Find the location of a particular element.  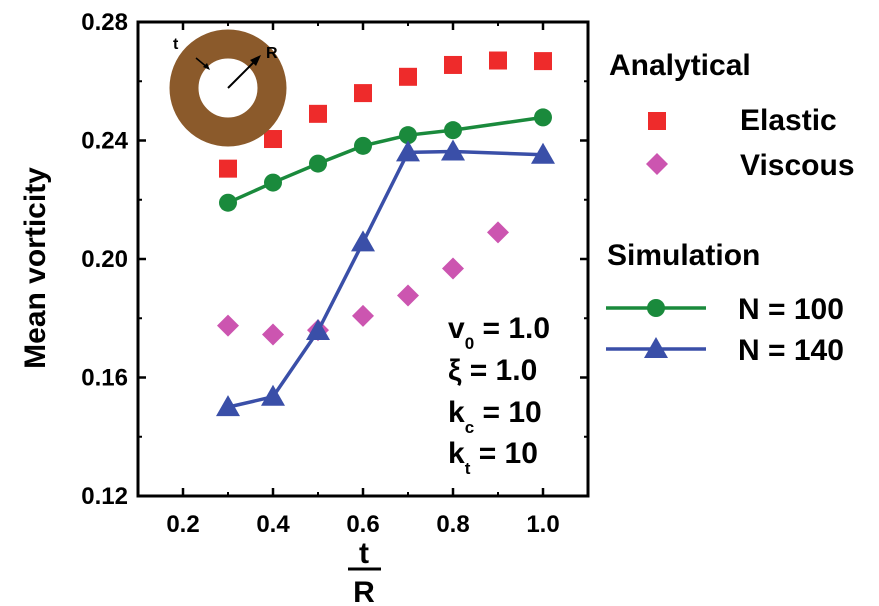

legend-label-elastic: Elastic is located at coordinates (788, 120).